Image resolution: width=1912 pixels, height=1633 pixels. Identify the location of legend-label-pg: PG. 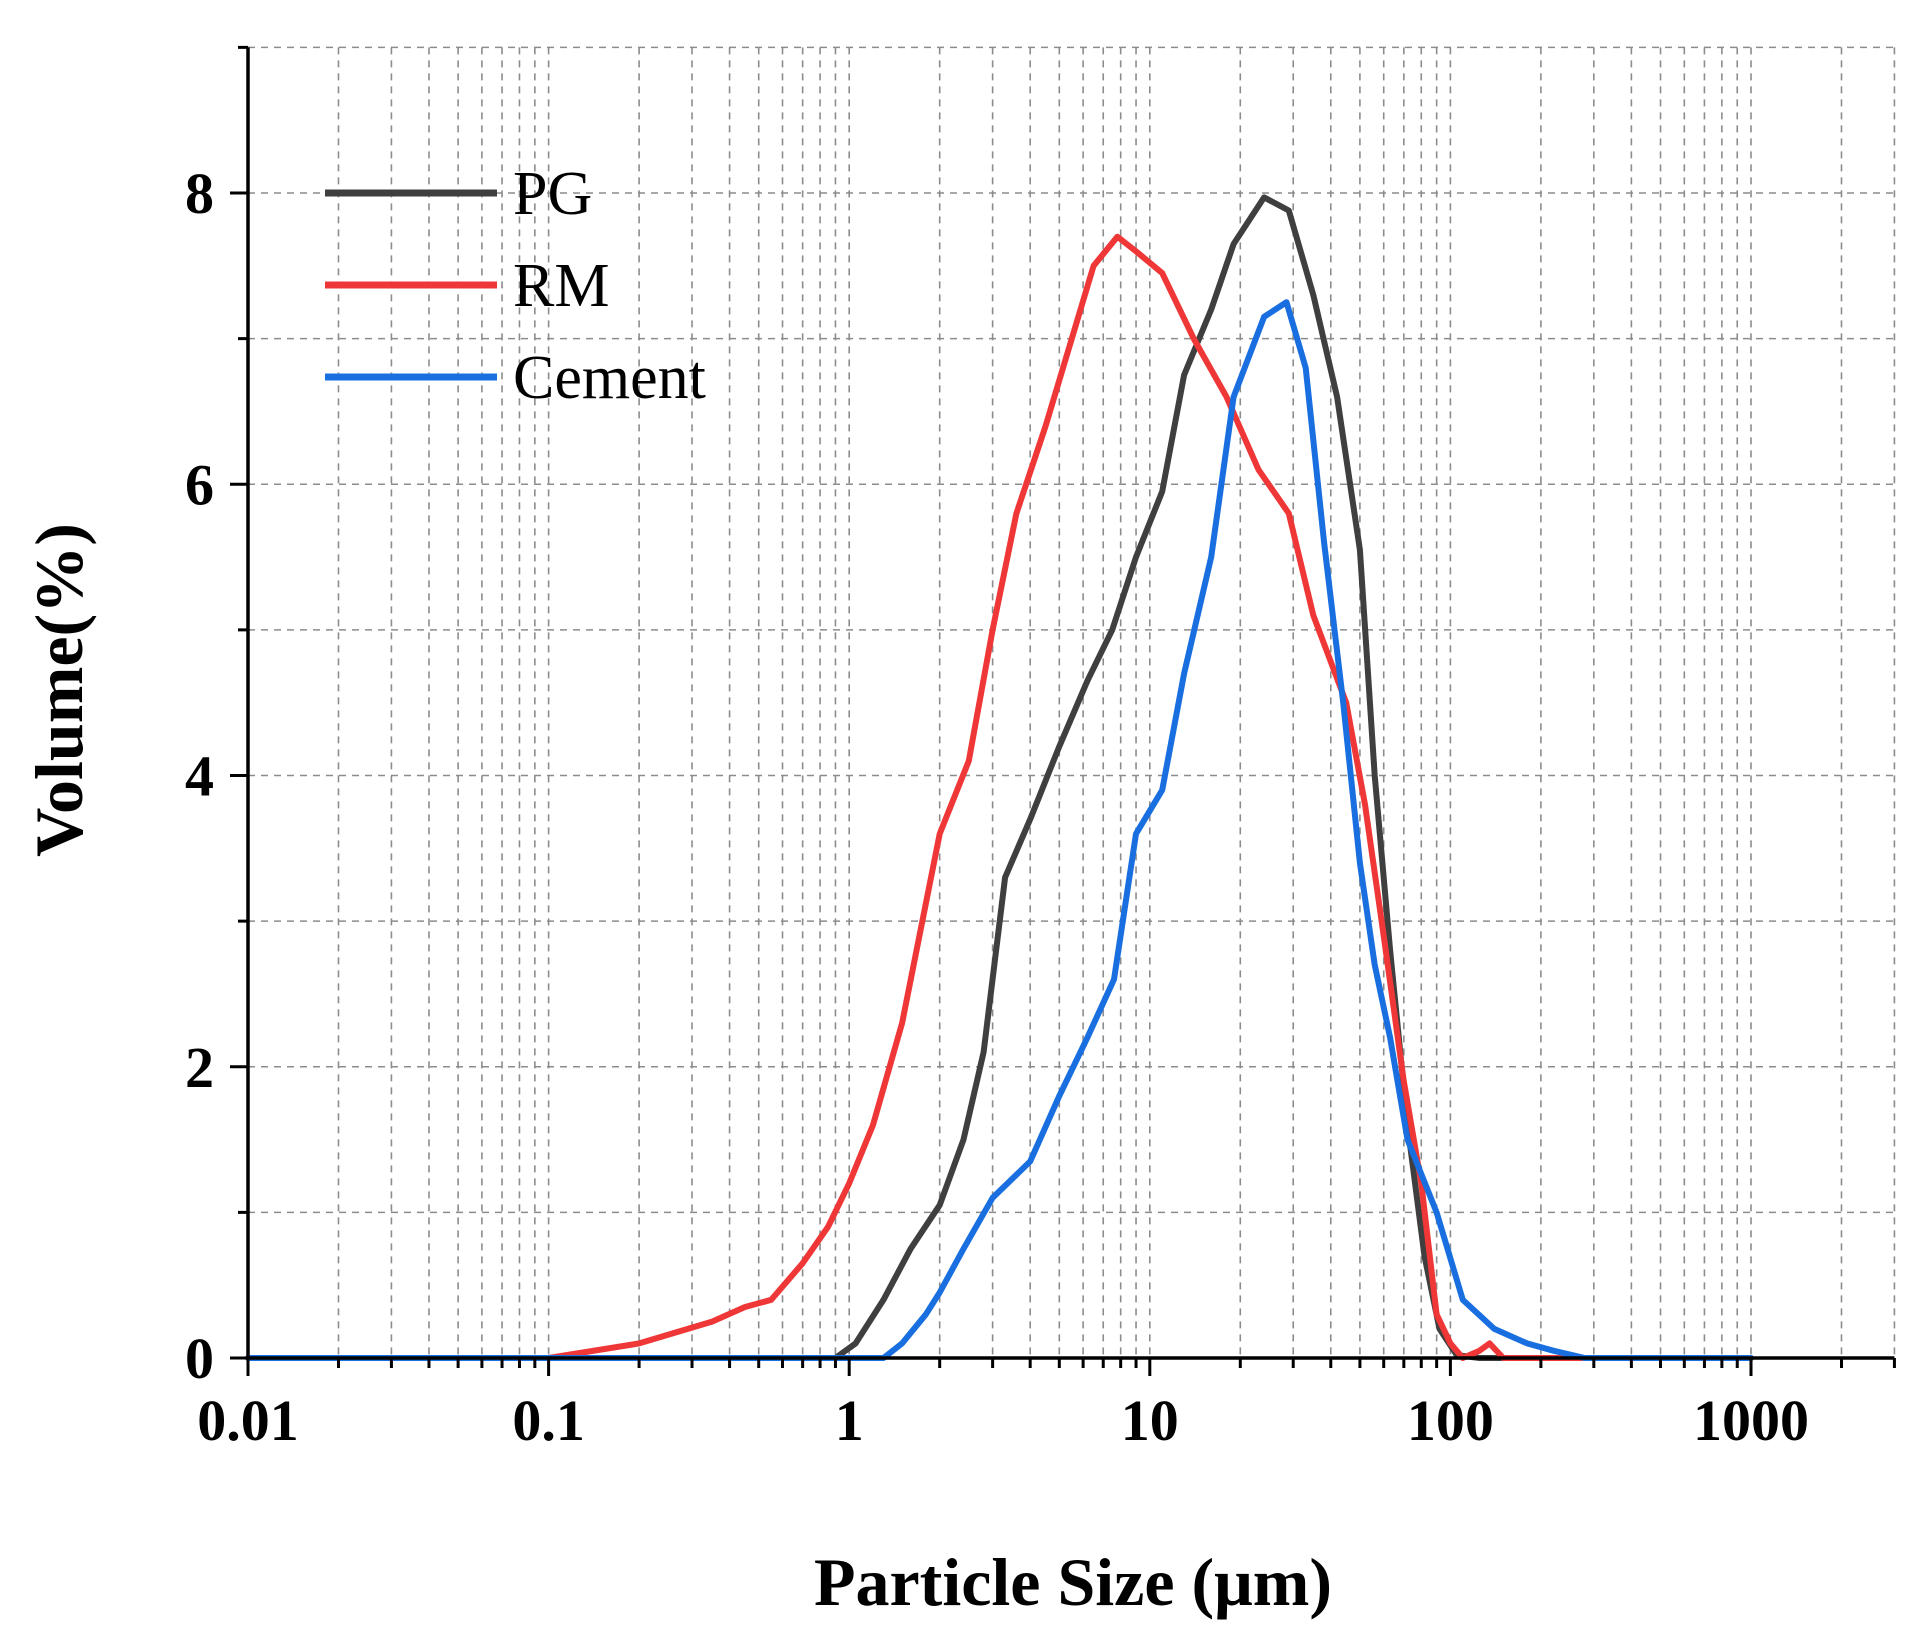
(552, 194).